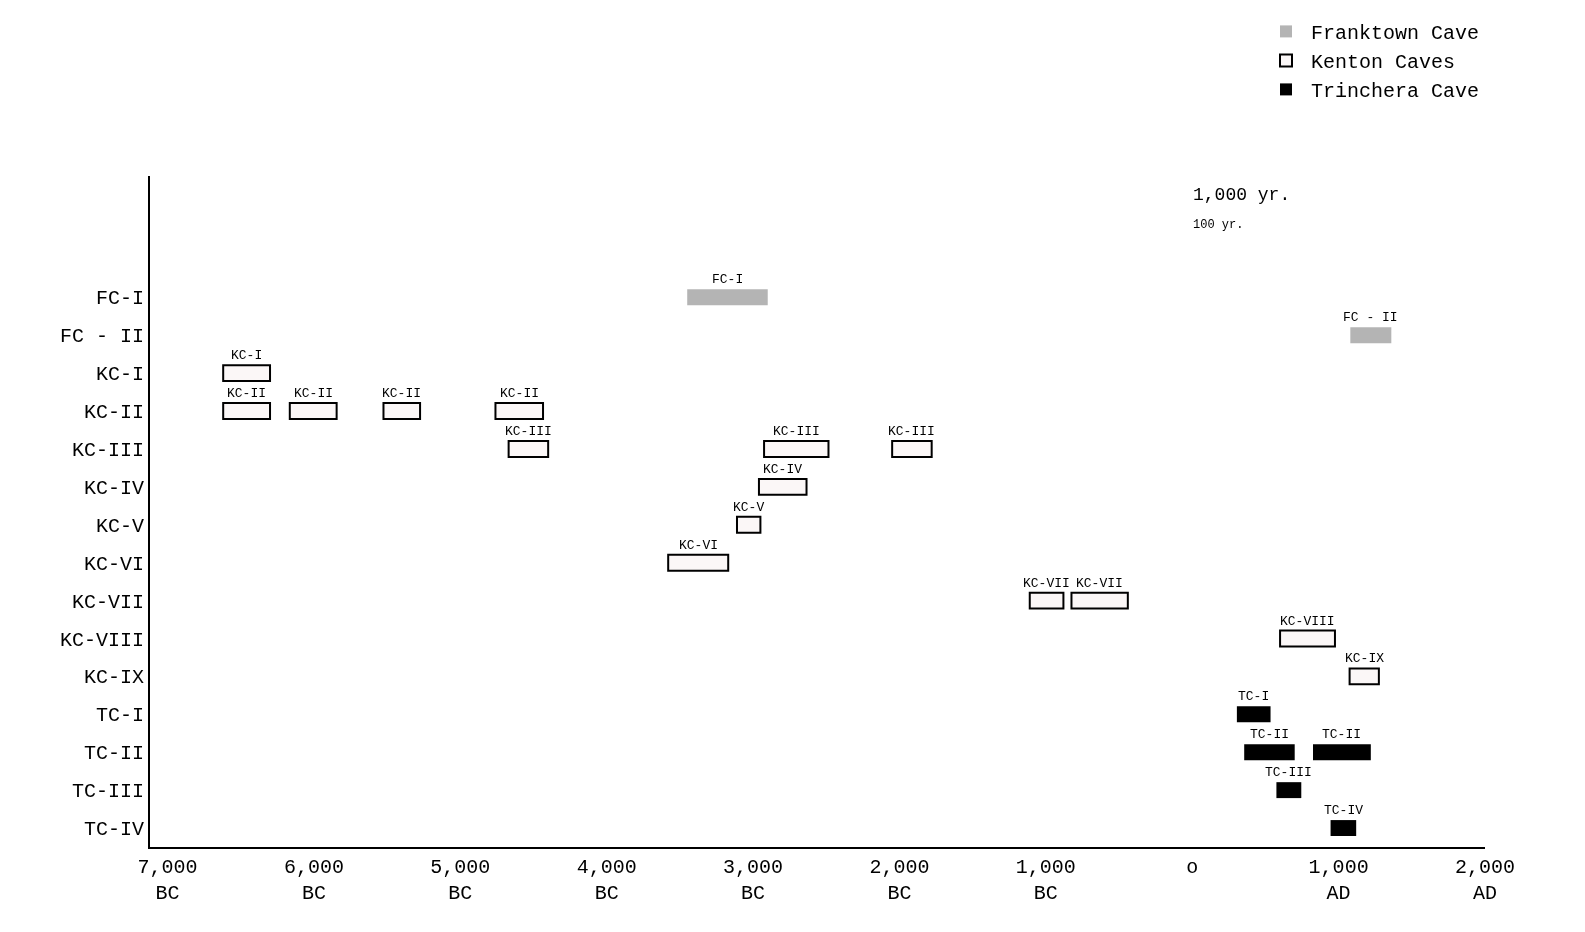 The image size is (1585, 932). Describe the element at coordinates (749, 507) in the screenshot. I see `data-label: KC-V` at that location.